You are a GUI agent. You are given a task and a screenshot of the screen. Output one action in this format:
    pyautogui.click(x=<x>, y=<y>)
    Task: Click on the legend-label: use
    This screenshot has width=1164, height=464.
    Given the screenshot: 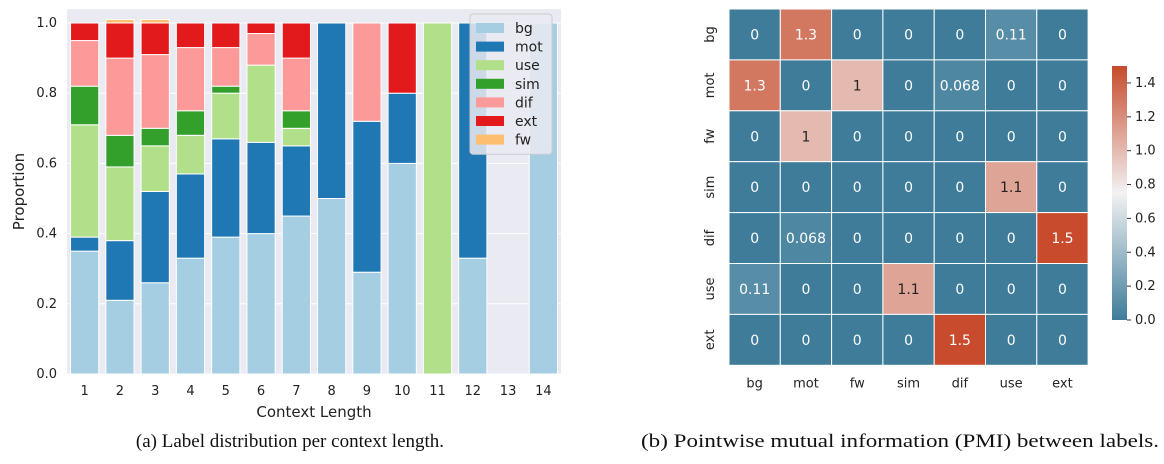 What is the action you would take?
    pyautogui.click(x=527, y=66)
    